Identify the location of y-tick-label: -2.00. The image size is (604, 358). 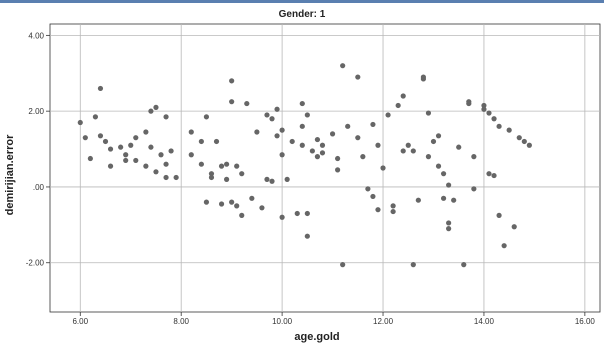
(35, 263).